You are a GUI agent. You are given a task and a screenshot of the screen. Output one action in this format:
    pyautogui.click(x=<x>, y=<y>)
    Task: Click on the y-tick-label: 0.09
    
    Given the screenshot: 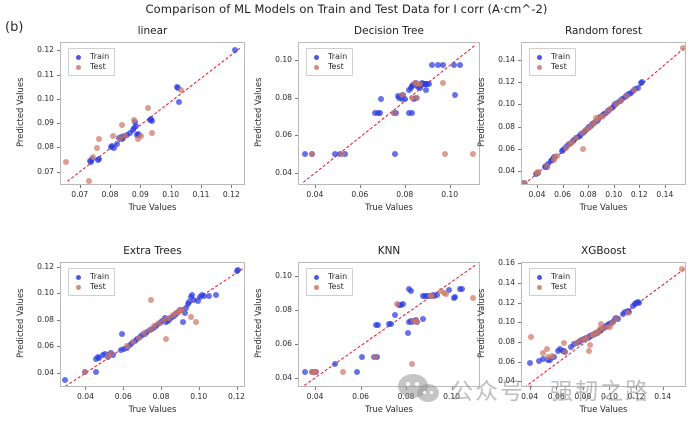 What is the action you would take?
    pyautogui.click(x=45, y=123)
    